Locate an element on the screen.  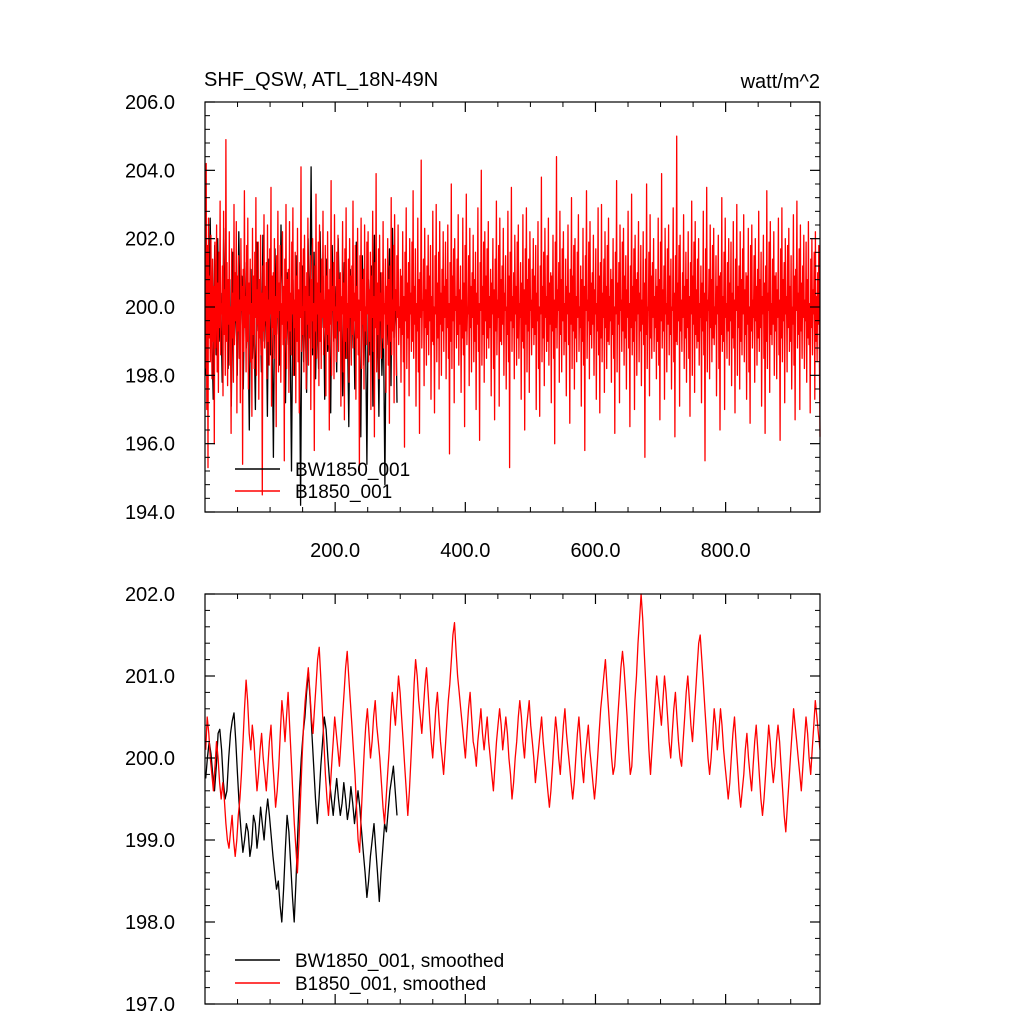
bottom-legend: BW1850_001, smoothed B1850_001, smoothed is located at coordinates (369, 973).